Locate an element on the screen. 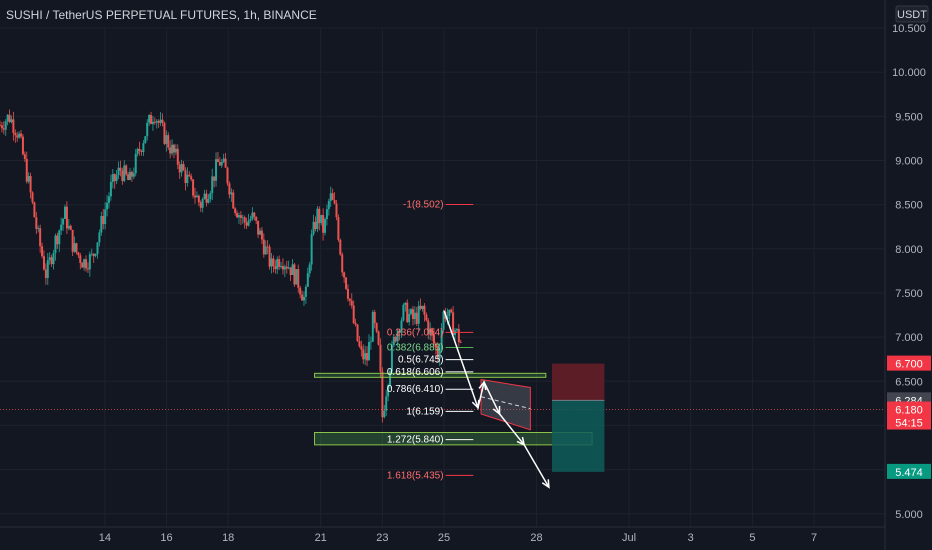 This screenshot has height=550, width=932. price-label-stop: 6.700 is located at coordinates (909, 363).